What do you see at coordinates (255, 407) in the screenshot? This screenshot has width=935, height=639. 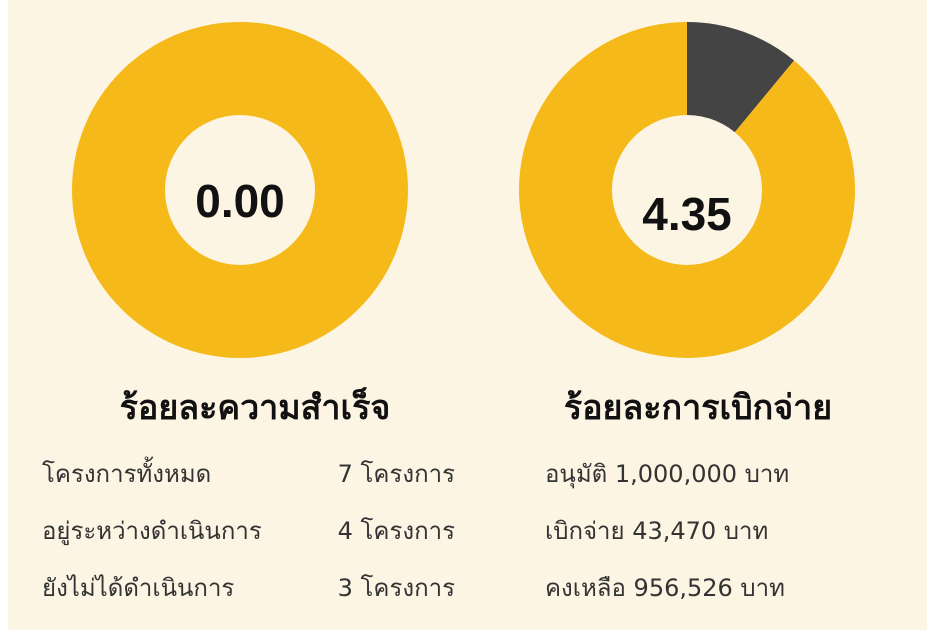 I see `panel-title: ร้อยละความสำเร็จ` at bounding box center [255, 407].